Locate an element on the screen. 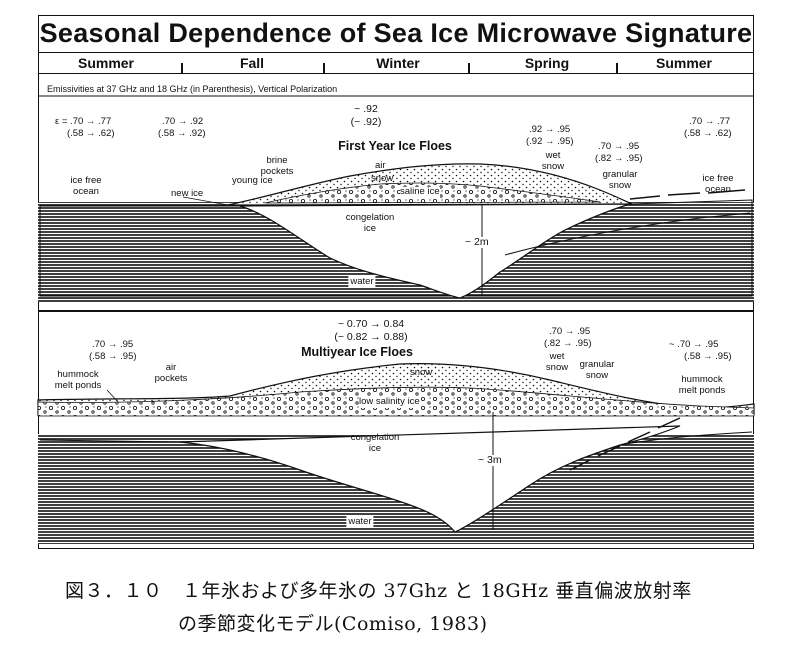 This screenshot has height=645, width=800. label-congelation-ice-2: congelation ice is located at coordinates (375, 443).